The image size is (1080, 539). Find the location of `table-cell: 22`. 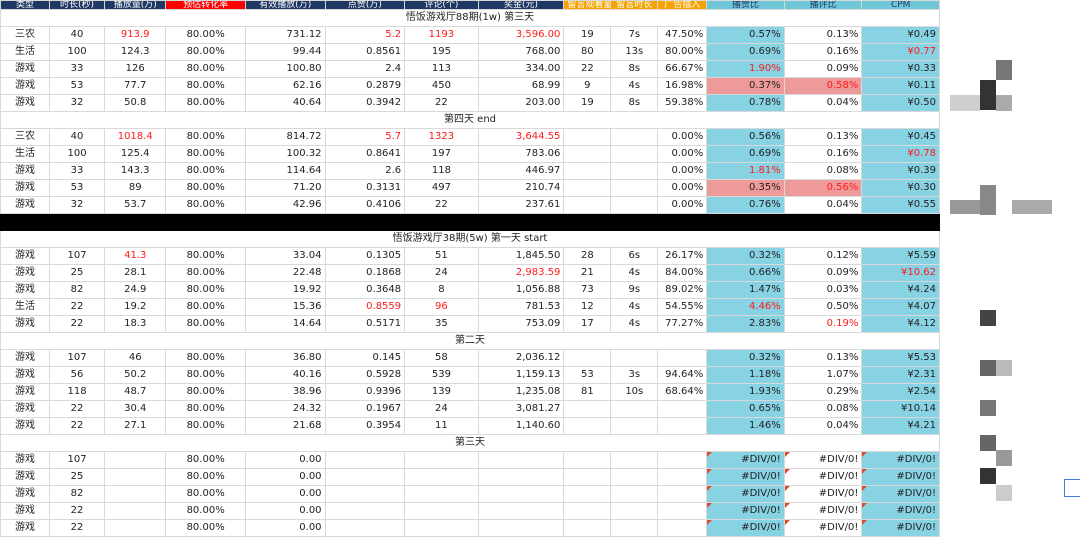

table-cell: 22 is located at coordinates (77, 426).